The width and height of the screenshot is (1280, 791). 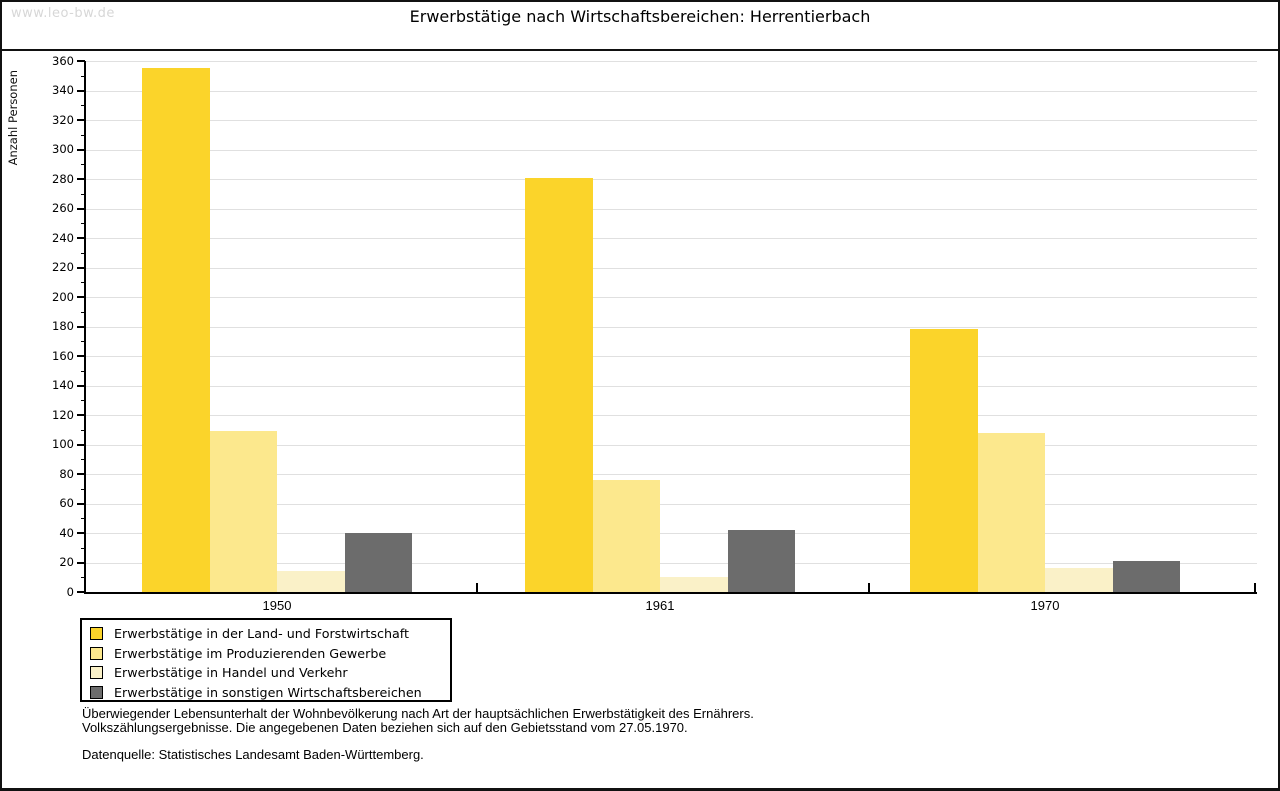 I want to click on legend-item: Erwerbstätige in Handel und Verkehr, so click(x=270, y=673).